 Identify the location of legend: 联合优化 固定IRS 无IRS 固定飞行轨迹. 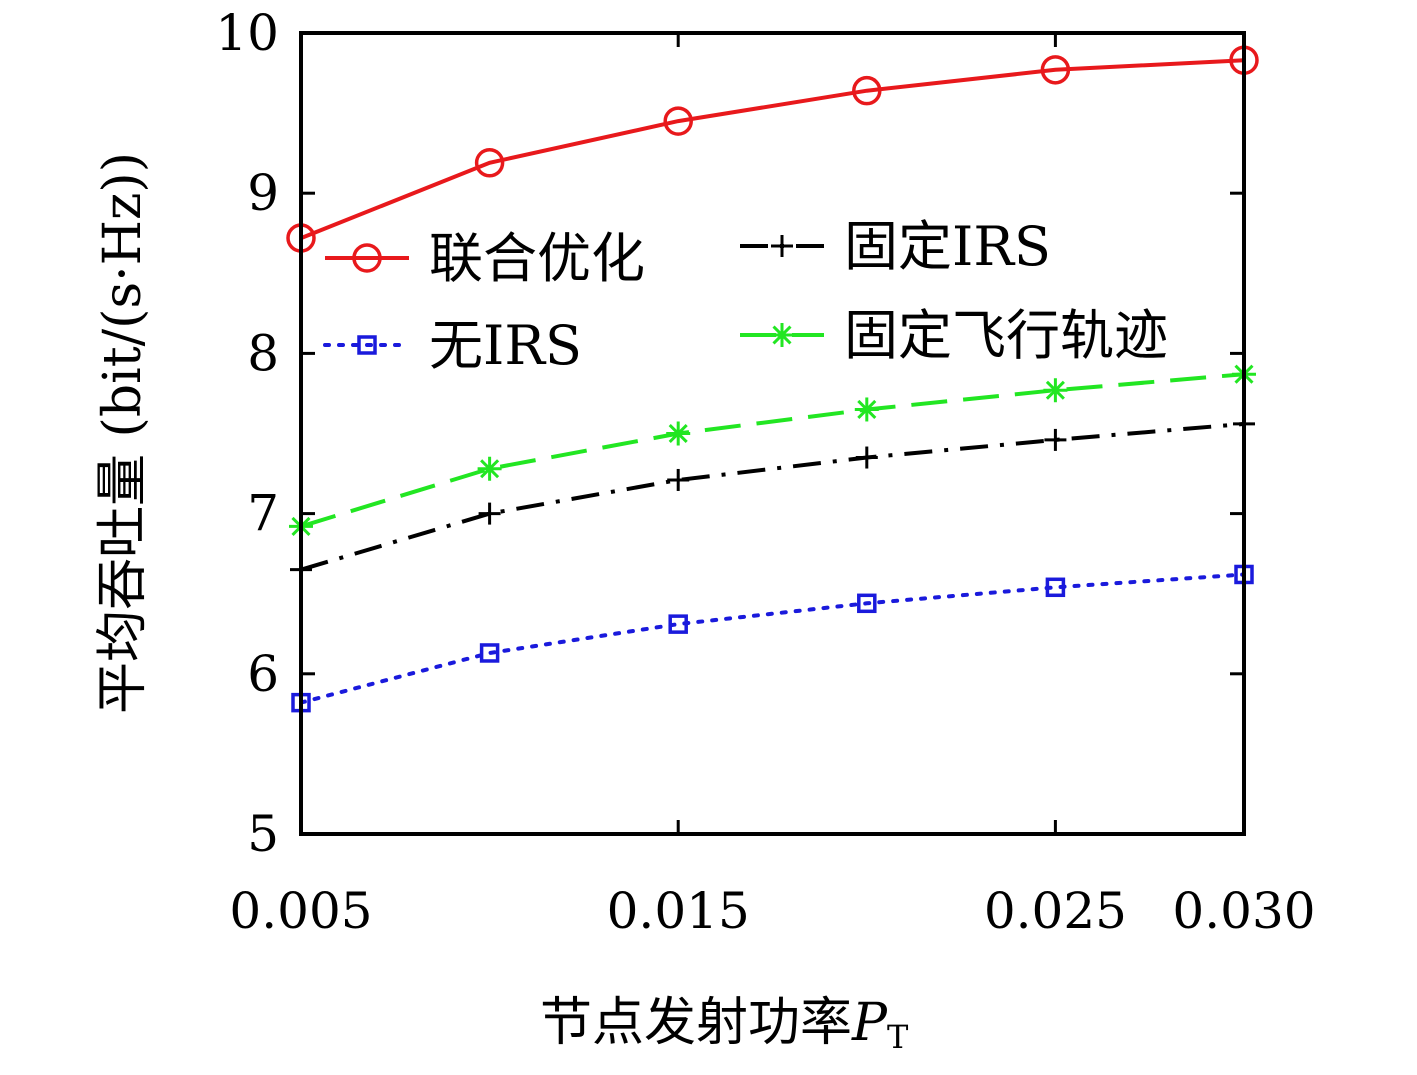
(745, 296).